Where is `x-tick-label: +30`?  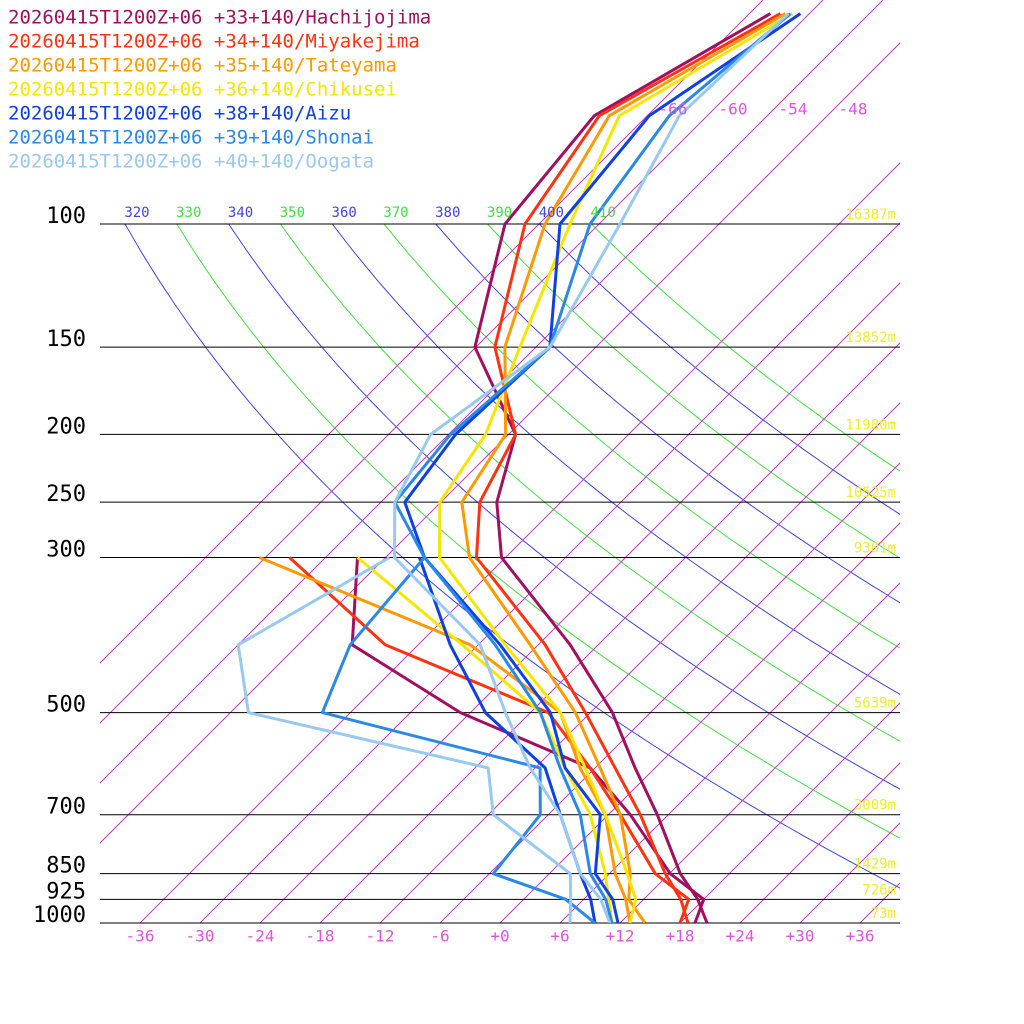
x-tick-label: +30 is located at coordinates (800, 936).